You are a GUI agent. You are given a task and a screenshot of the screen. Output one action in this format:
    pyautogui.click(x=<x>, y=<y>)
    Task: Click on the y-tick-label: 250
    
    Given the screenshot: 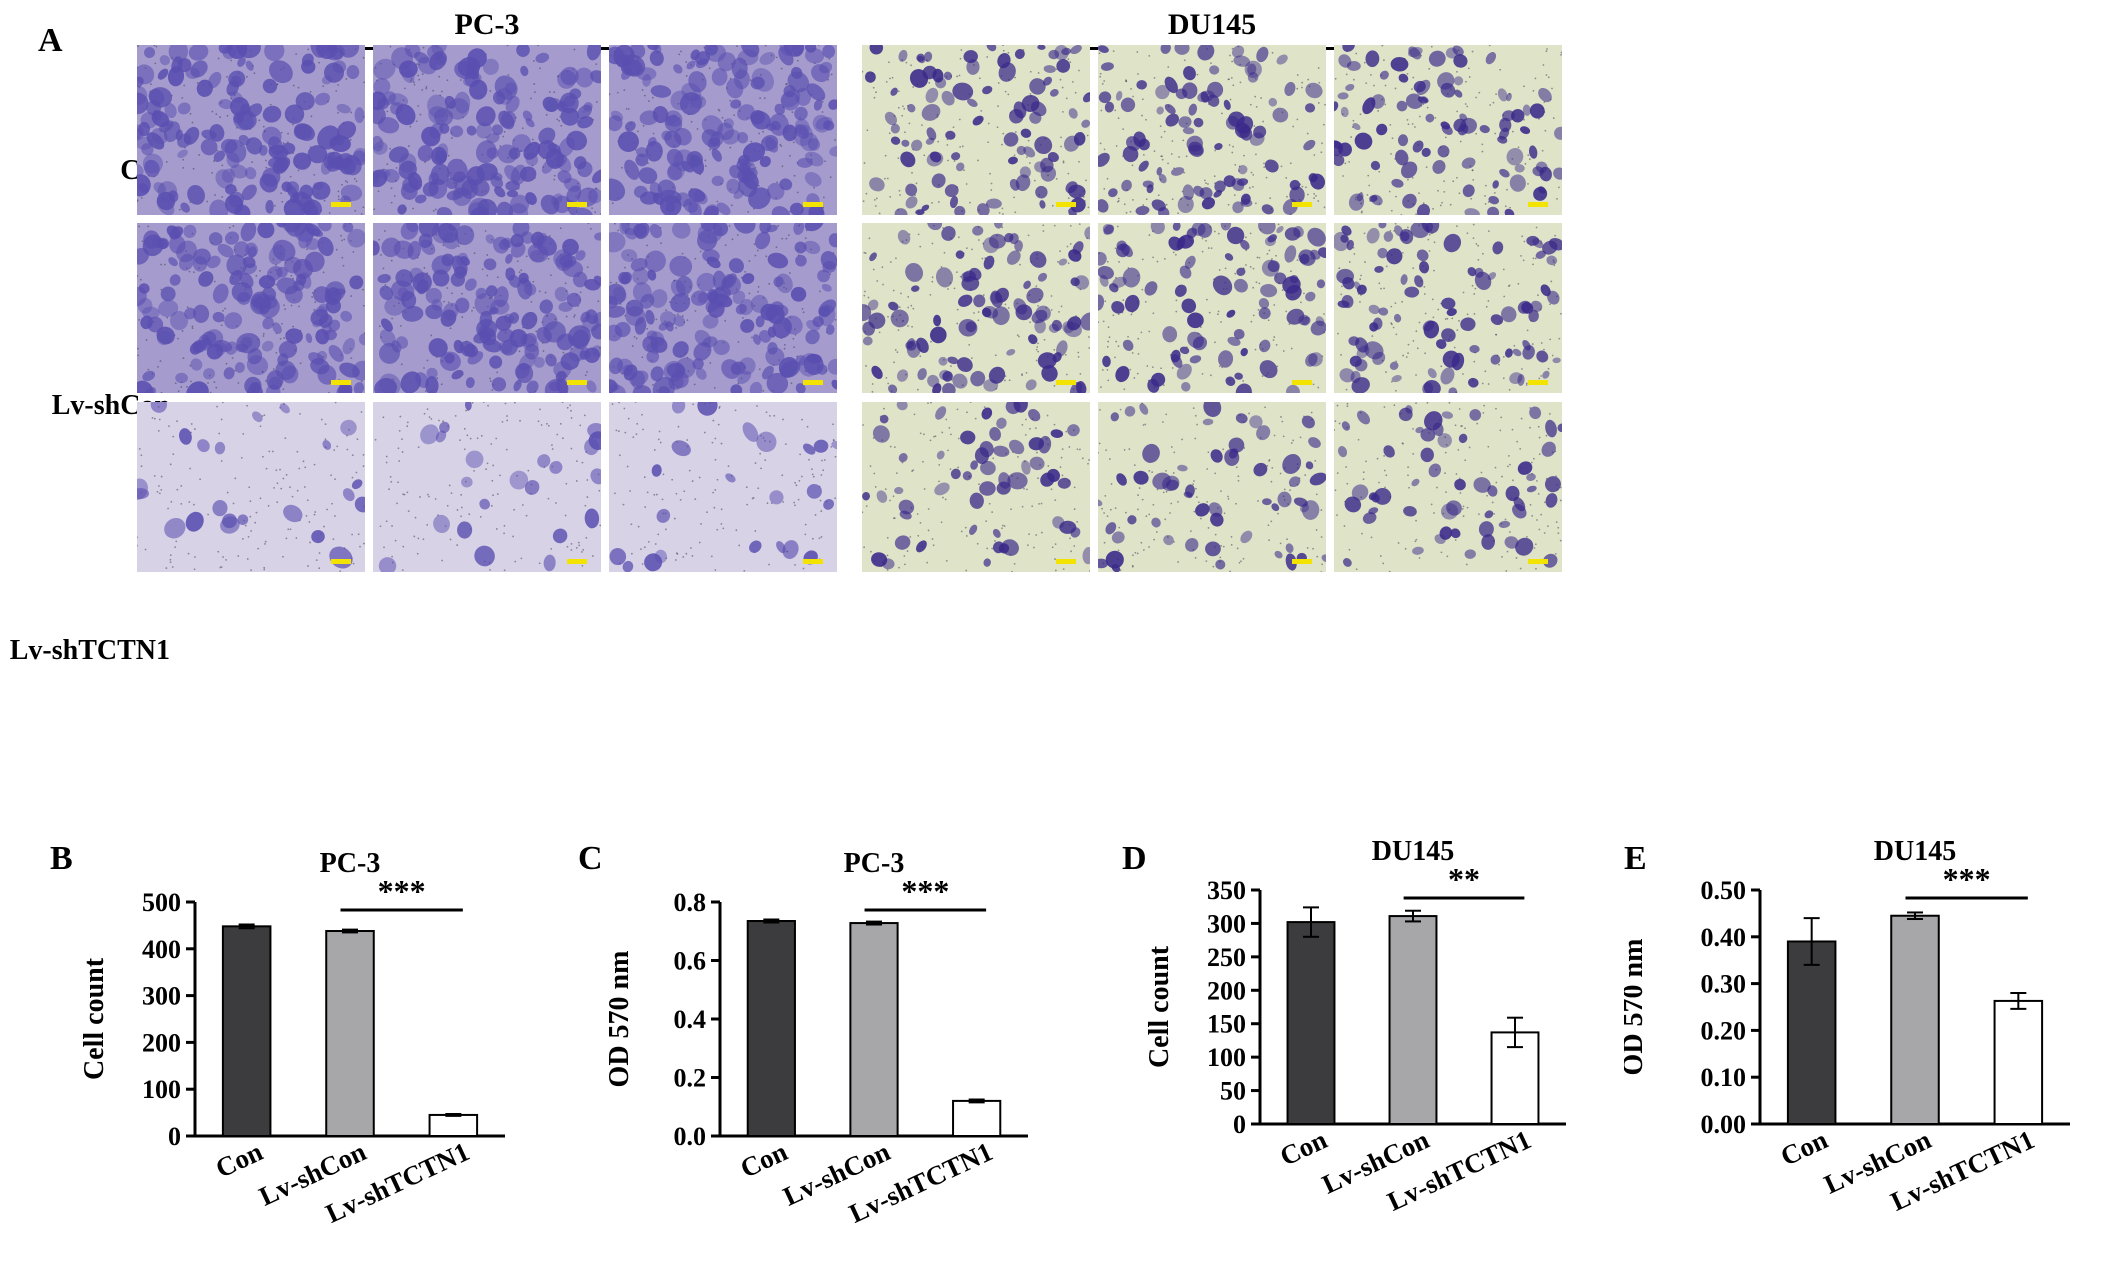 What is the action you would take?
    pyautogui.click(x=1226, y=957)
    